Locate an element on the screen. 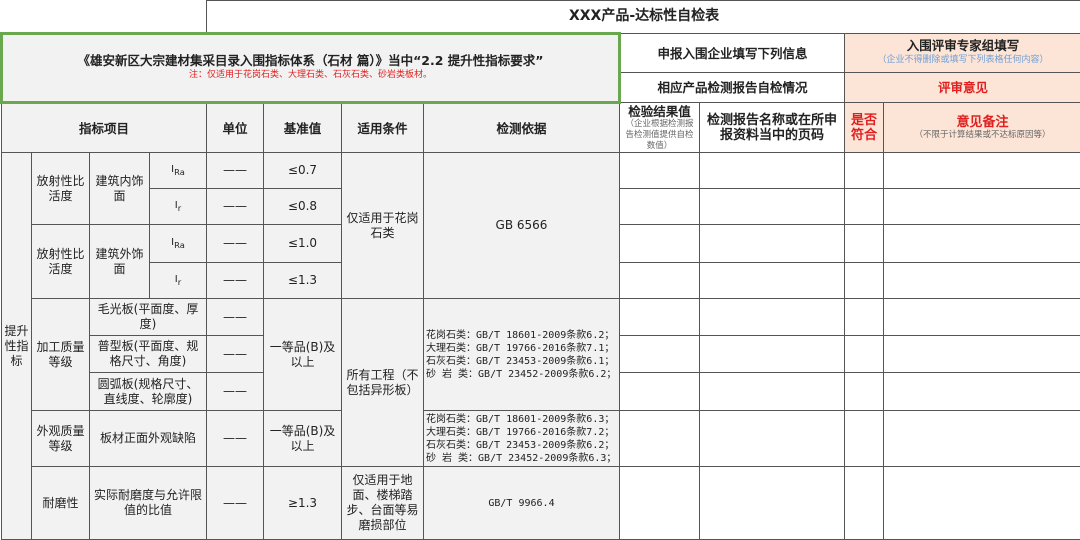 This screenshot has width=1080, height=540. enterprise-section: 申报入围企业填写下列信息 is located at coordinates (732, 53).